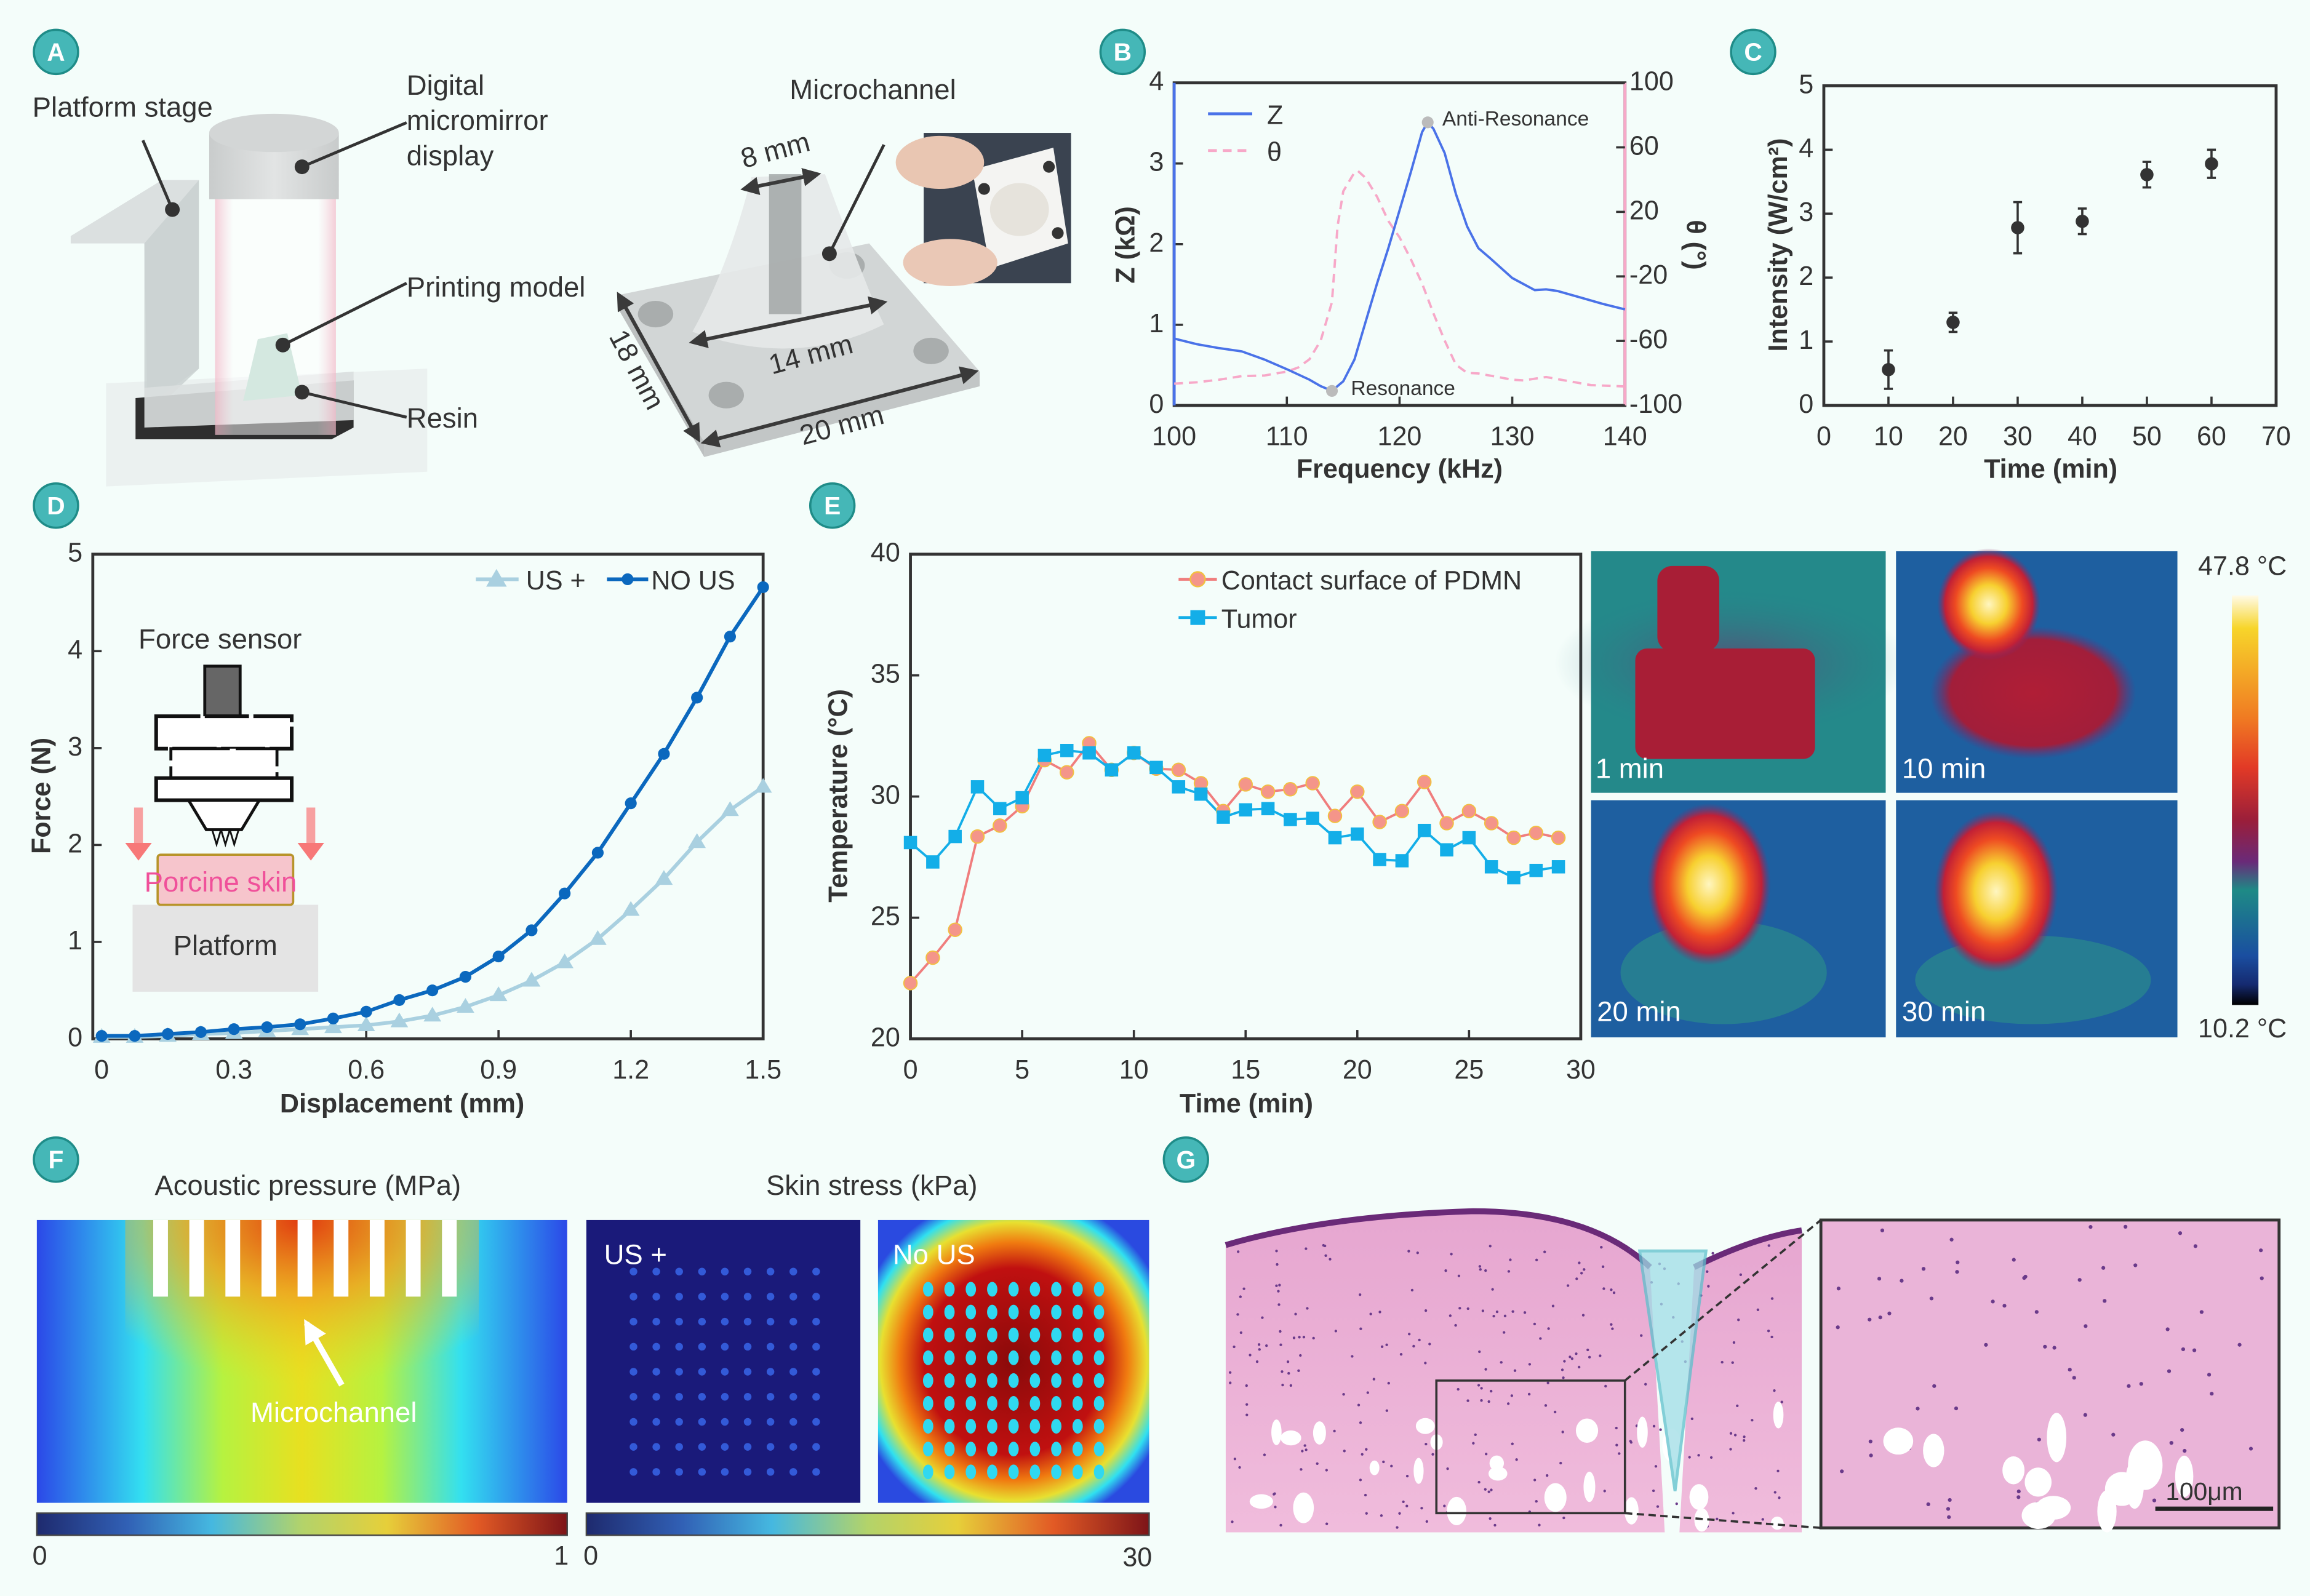 The width and height of the screenshot is (2310, 1596). What do you see at coordinates (635, 1255) in the screenshot?
I see `label-us-plus: US +` at bounding box center [635, 1255].